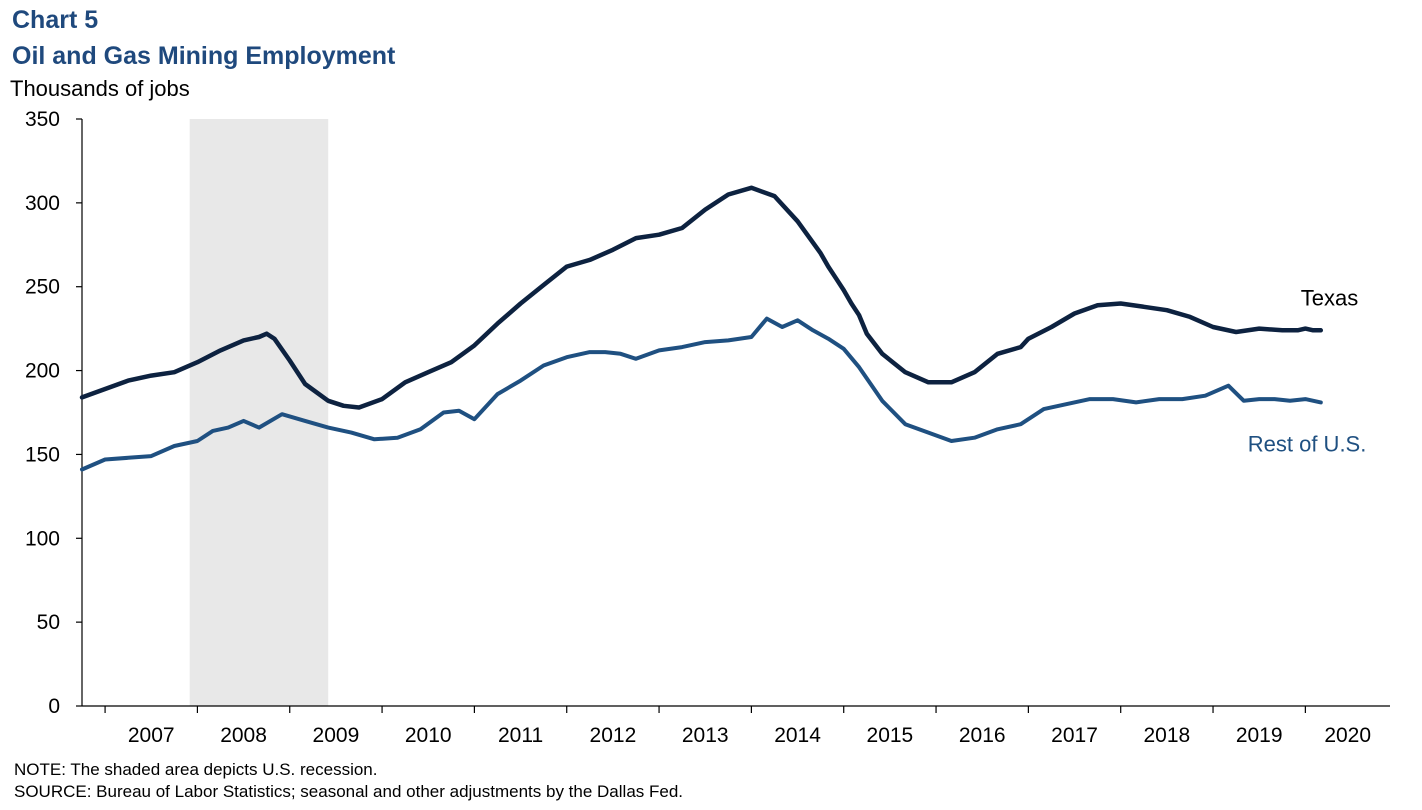 This screenshot has height=810, width=1422. Describe the element at coordinates (55, 20) in the screenshot. I see `chart-number: Chart 5` at that location.